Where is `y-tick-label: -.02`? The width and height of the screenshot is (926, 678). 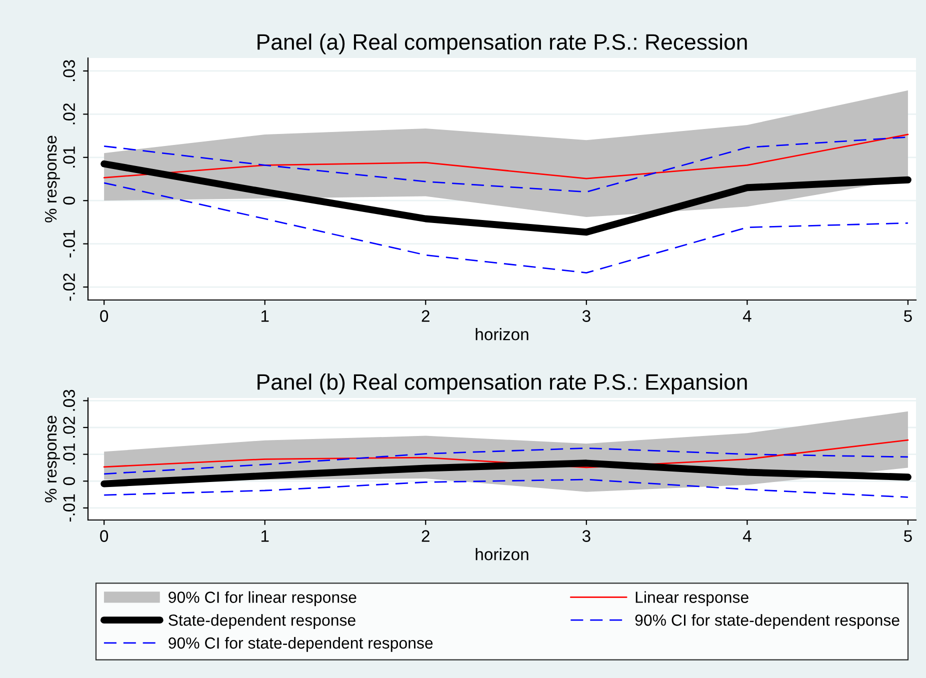 y-tick-label: -.02 is located at coordinates (69, 287).